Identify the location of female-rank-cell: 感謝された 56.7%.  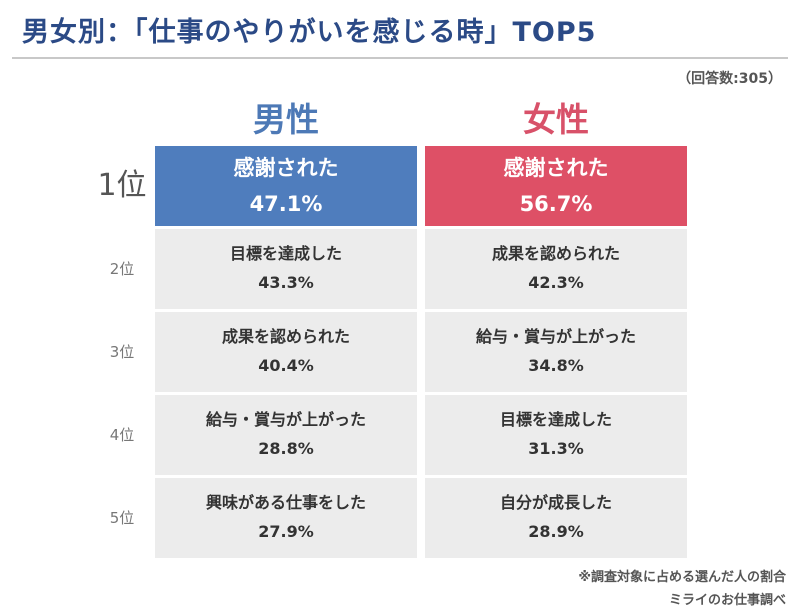
(556, 186).